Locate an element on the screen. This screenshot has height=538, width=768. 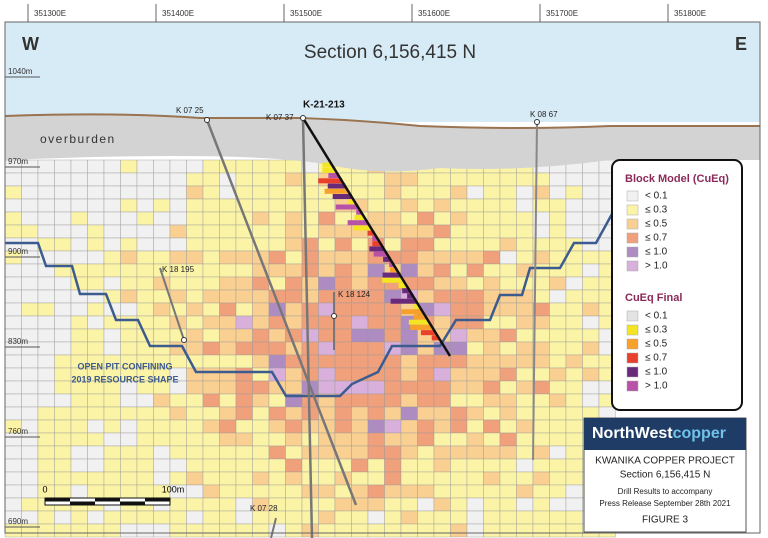
easting-label: 351500E is located at coordinates (306, 13).